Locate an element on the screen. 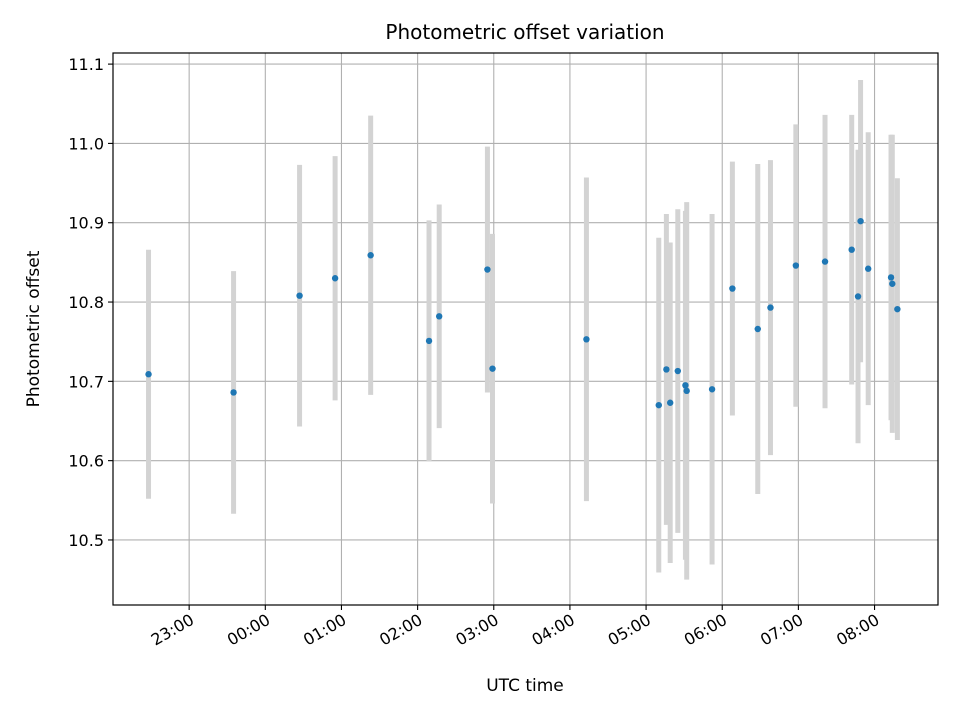 The height and width of the screenshot is (720, 960). y-tick-label: 11.0 is located at coordinates (86, 143).